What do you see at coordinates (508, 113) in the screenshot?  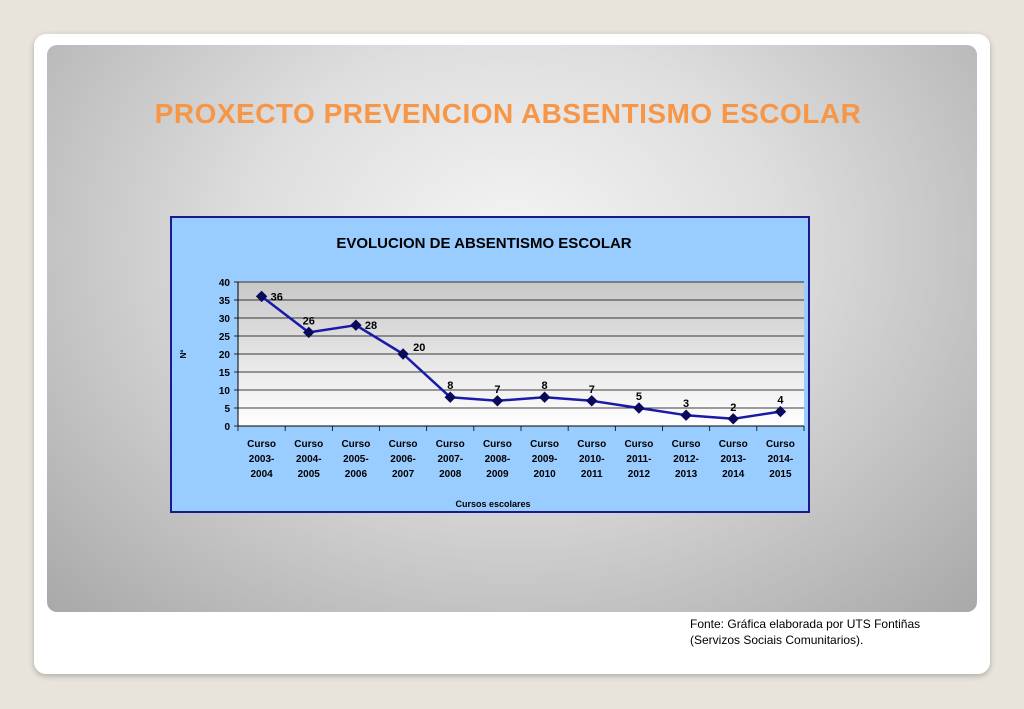 I see `slide-title: PROXECTO PREVENCION ABSENTISMO ESCOLAR` at bounding box center [508, 113].